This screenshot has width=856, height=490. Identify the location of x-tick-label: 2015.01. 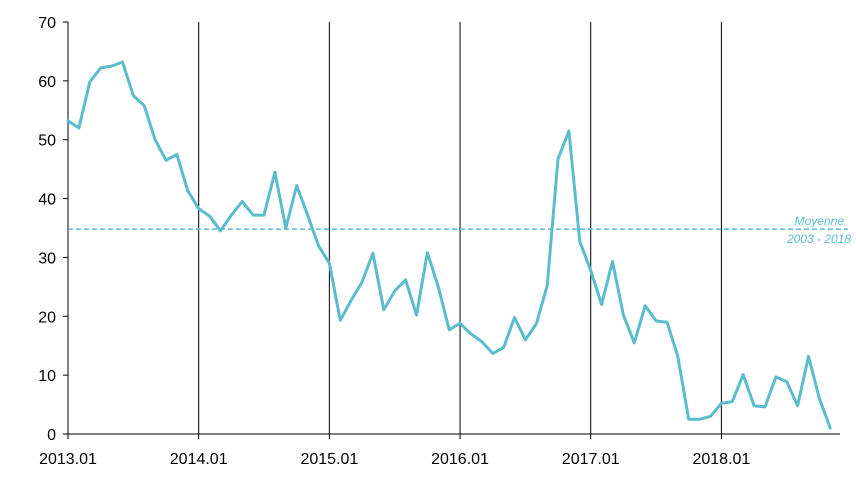
(329, 459).